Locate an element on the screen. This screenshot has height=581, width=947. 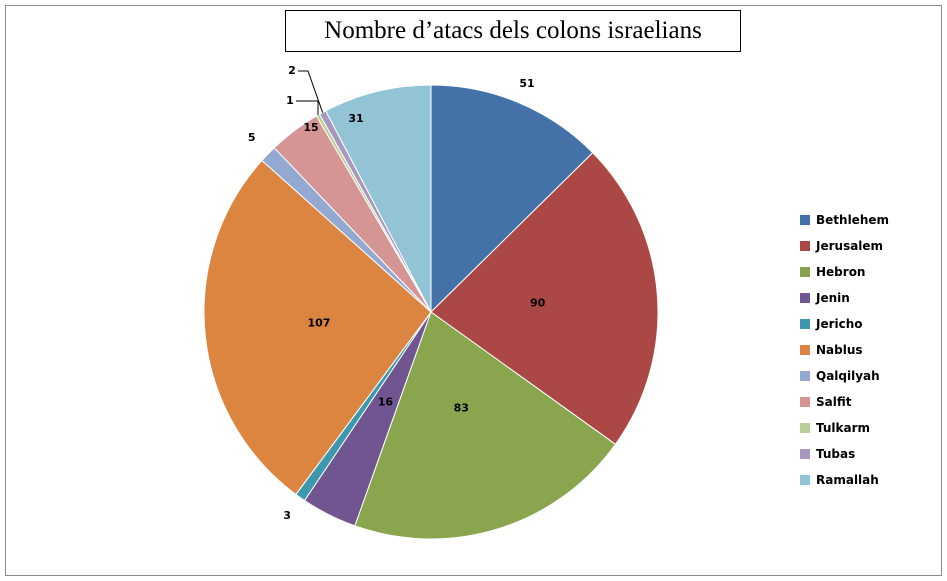
data-label-jenin: 16 is located at coordinates (386, 402).